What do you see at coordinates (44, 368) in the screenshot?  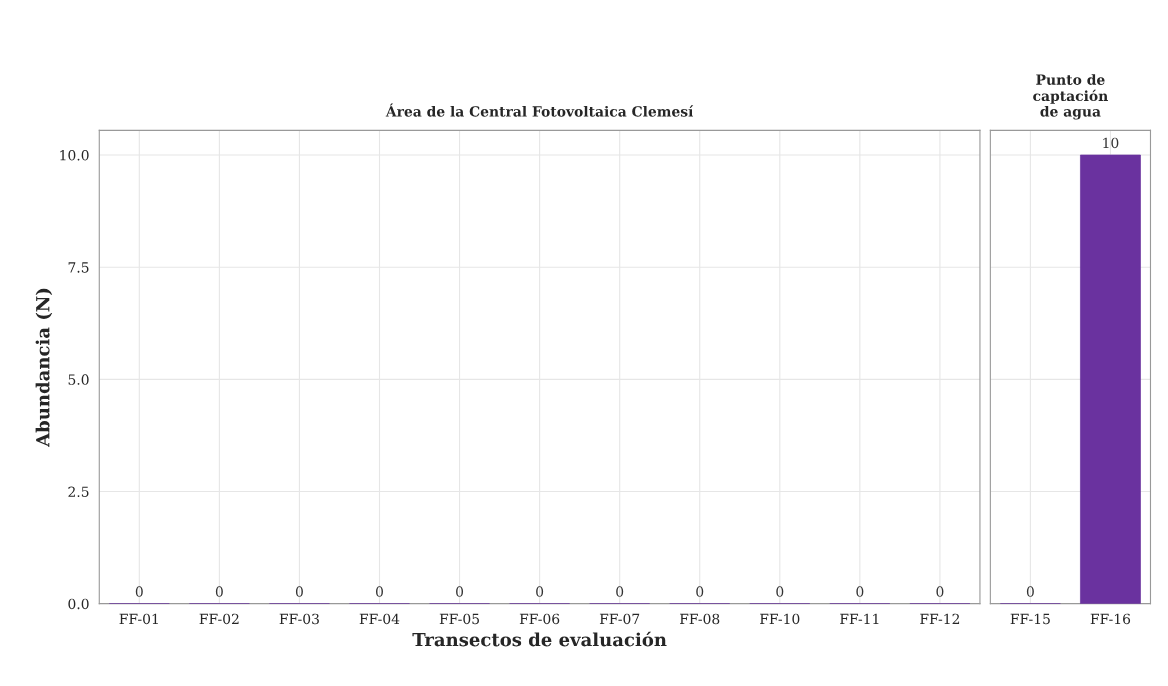 I see `y-axis-title: Abundancia (N)` at bounding box center [44, 368].